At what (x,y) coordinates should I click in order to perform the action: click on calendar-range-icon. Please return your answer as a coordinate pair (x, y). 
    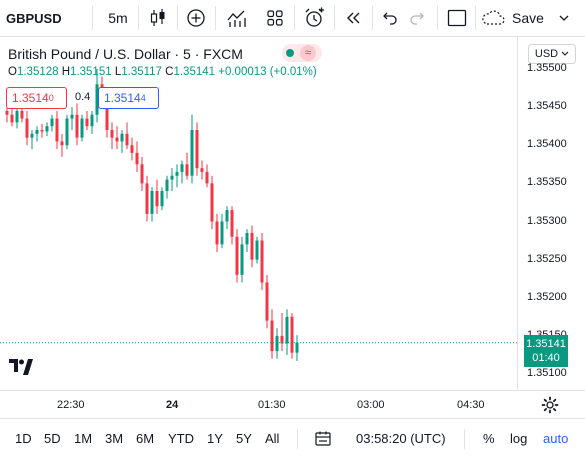
    Looking at the image, I should click on (323, 438).